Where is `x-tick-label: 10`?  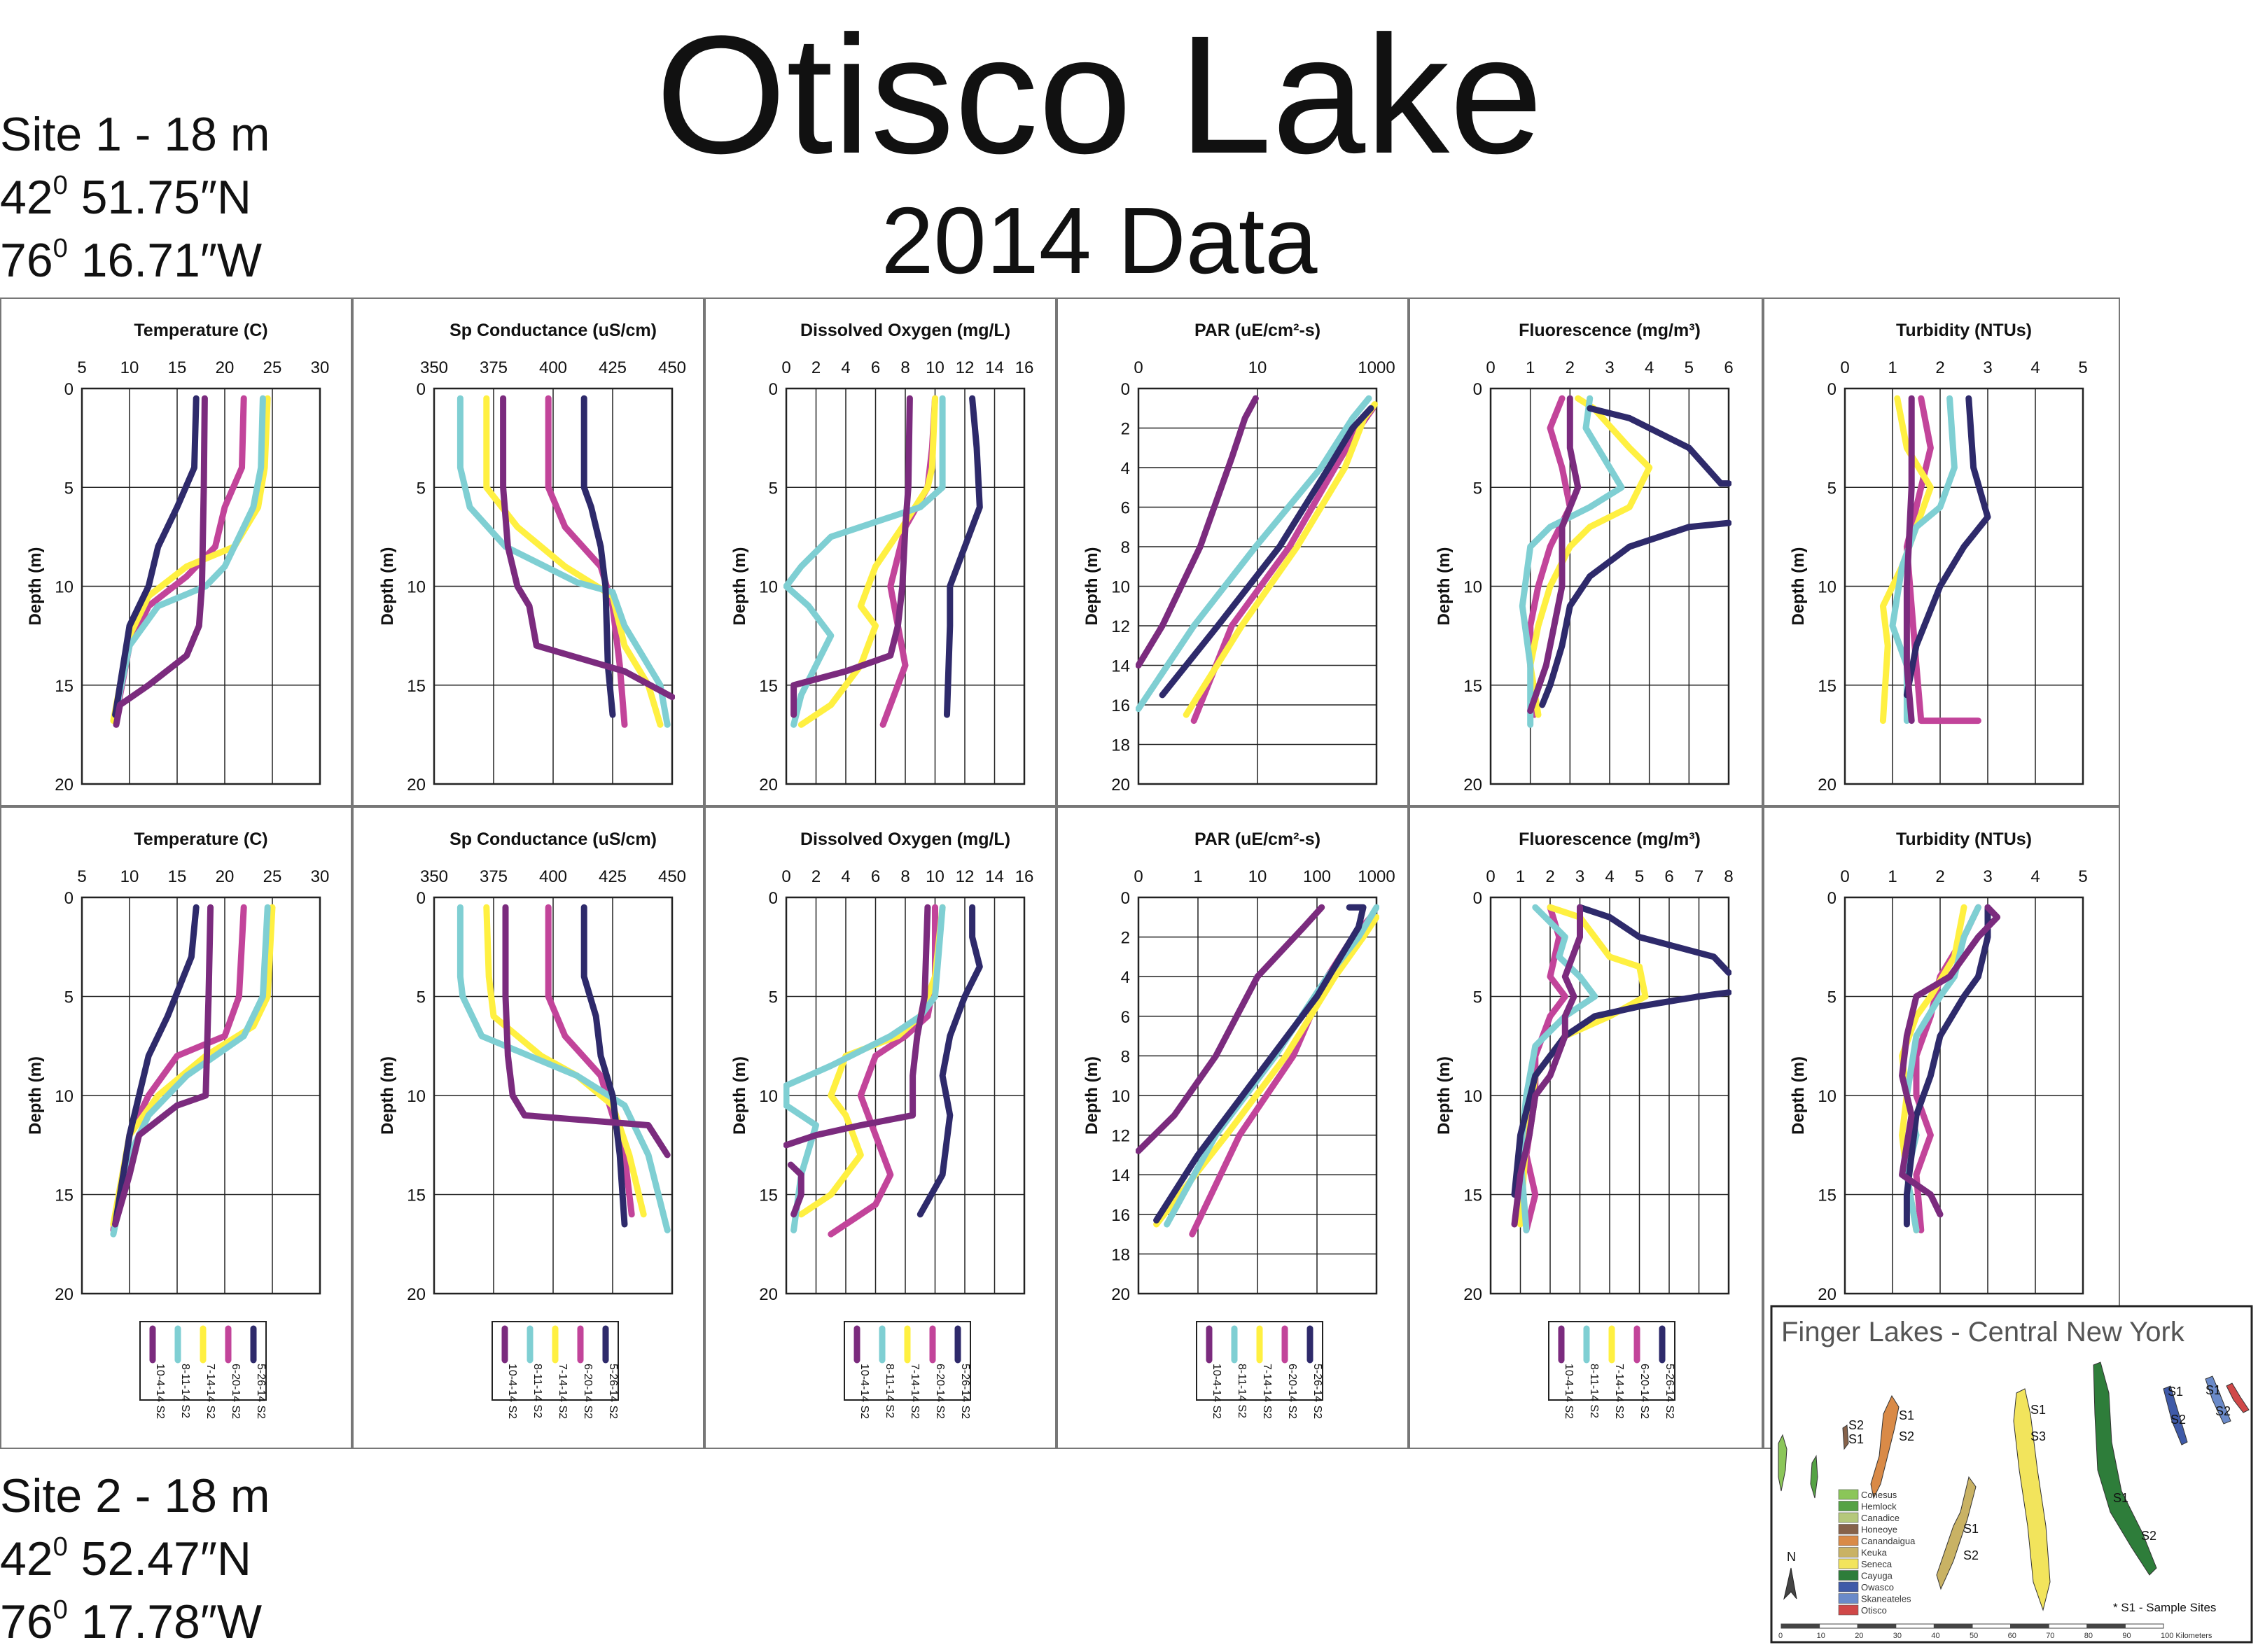
x-tick-label: 10 is located at coordinates (935, 367).